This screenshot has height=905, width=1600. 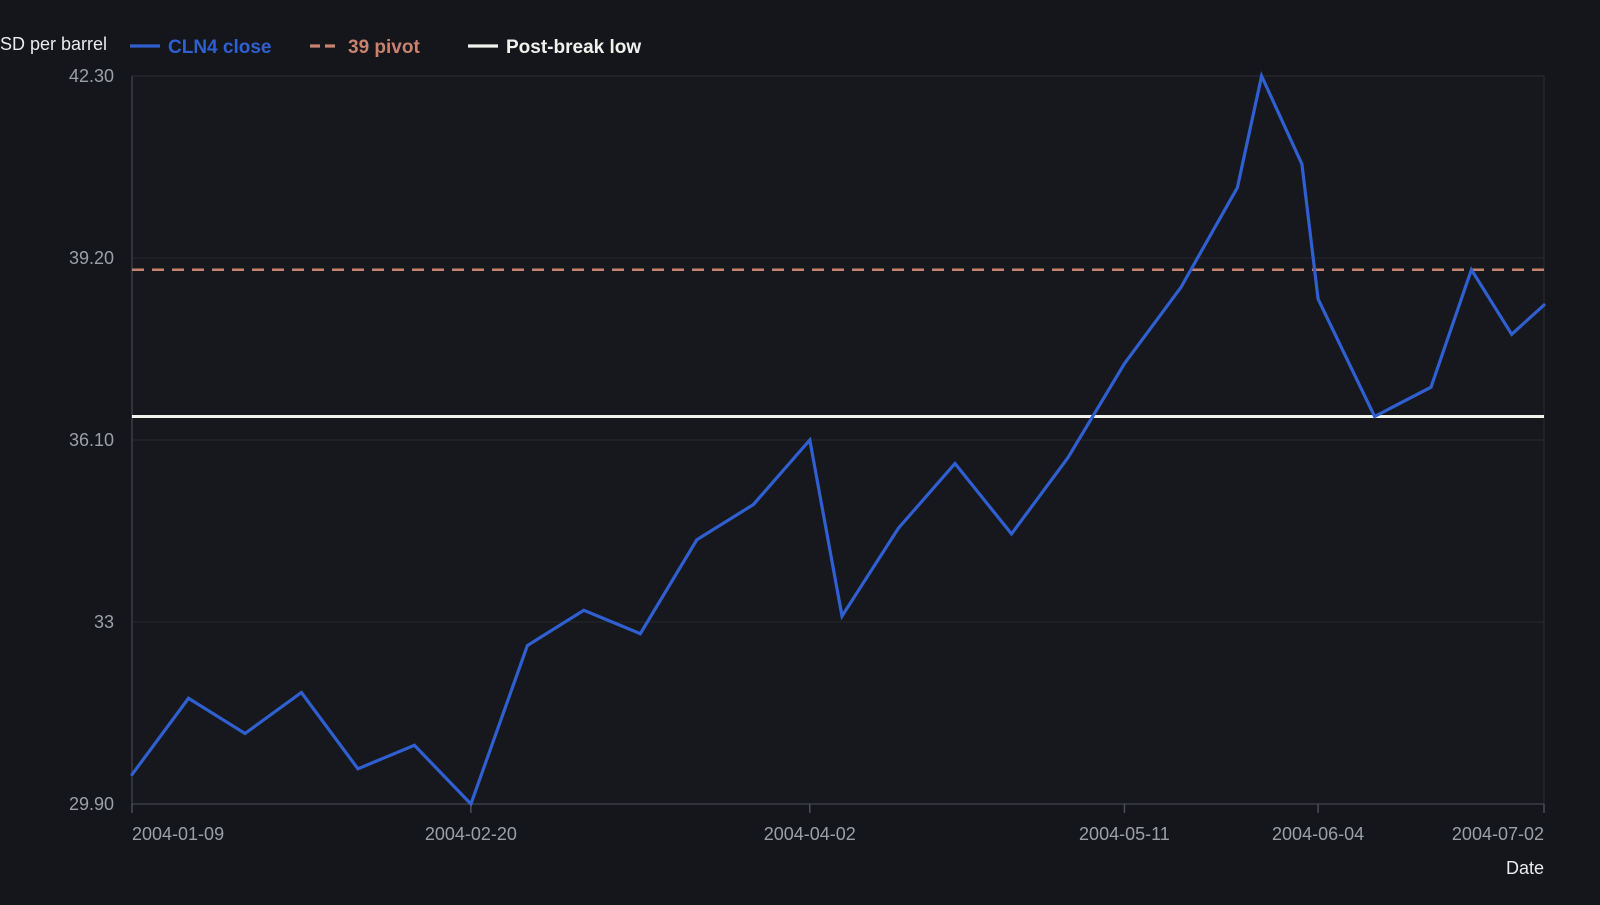 I want to click on x-tick-label: 2004-04-02, so click(x=810, y=834).